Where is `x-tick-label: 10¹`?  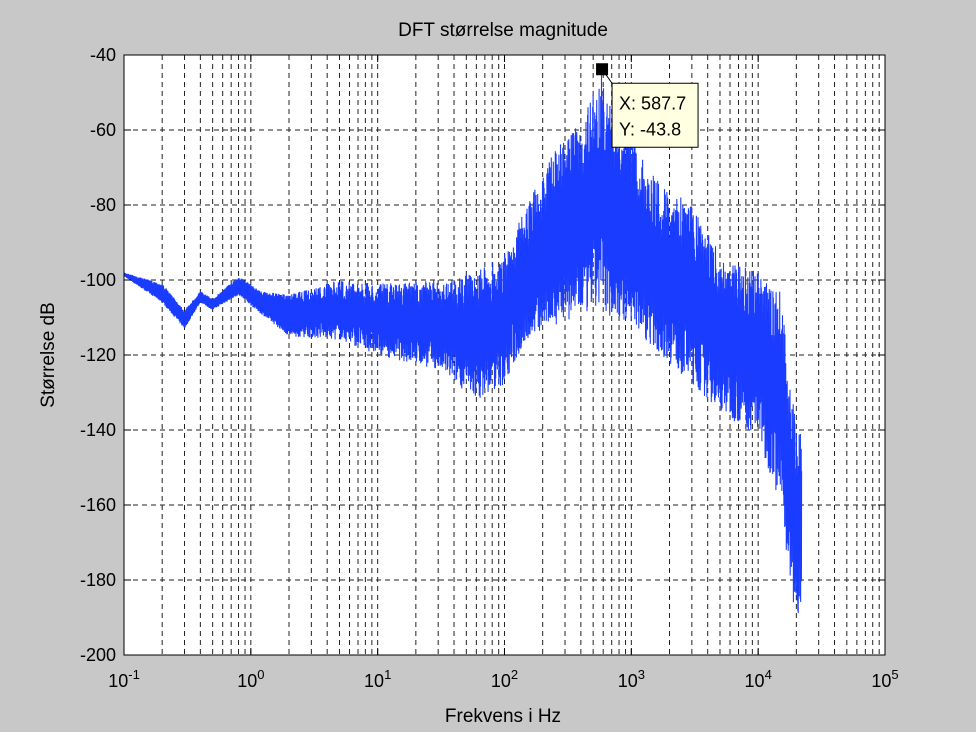 x-tick-label: 10¹ is located at coordinates (377, 679).